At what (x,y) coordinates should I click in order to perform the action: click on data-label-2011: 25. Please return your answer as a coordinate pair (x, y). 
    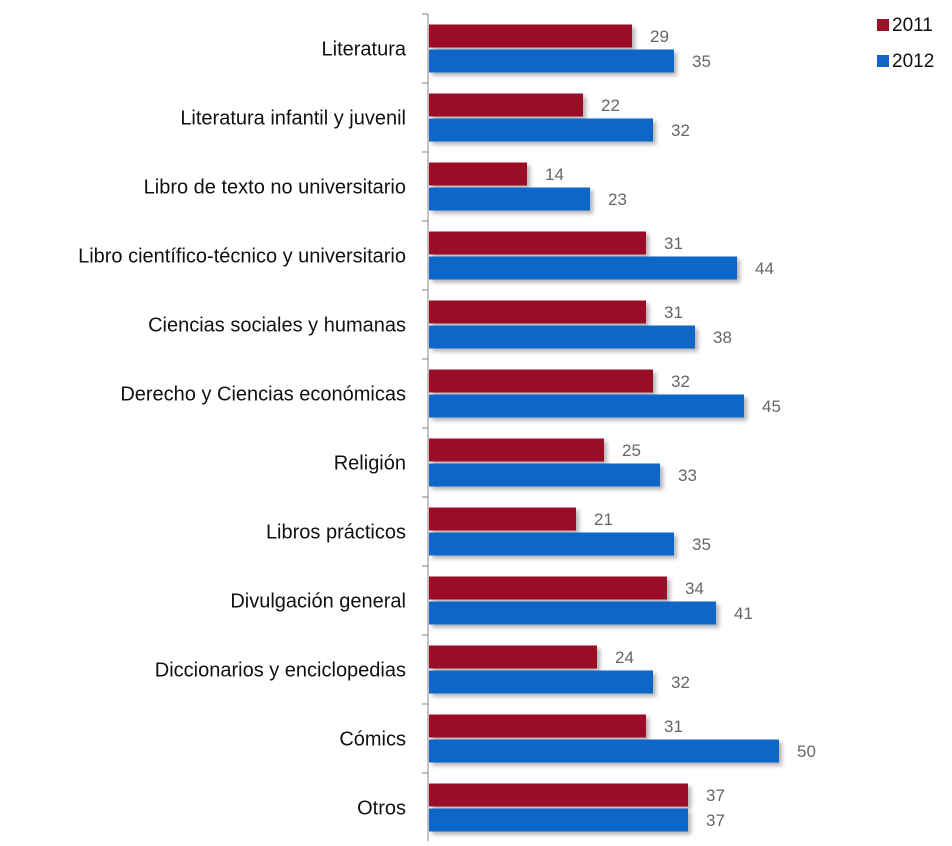
    Looking at the image, I should click on (631, 450).